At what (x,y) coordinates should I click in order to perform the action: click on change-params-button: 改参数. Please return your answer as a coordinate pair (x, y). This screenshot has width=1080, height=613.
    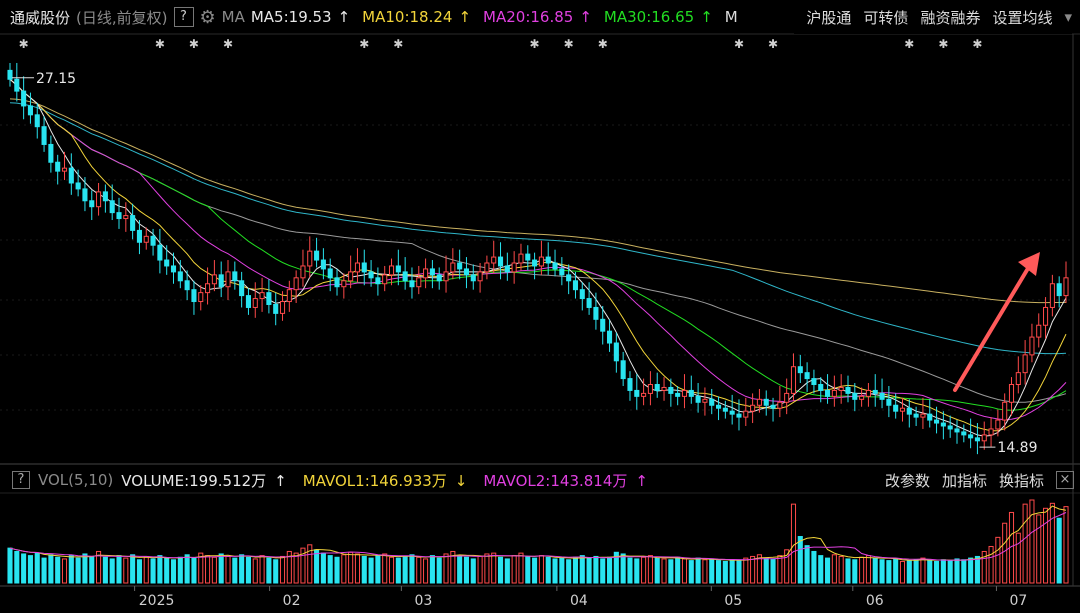
    Looking at the image, I should click on (907, 480).